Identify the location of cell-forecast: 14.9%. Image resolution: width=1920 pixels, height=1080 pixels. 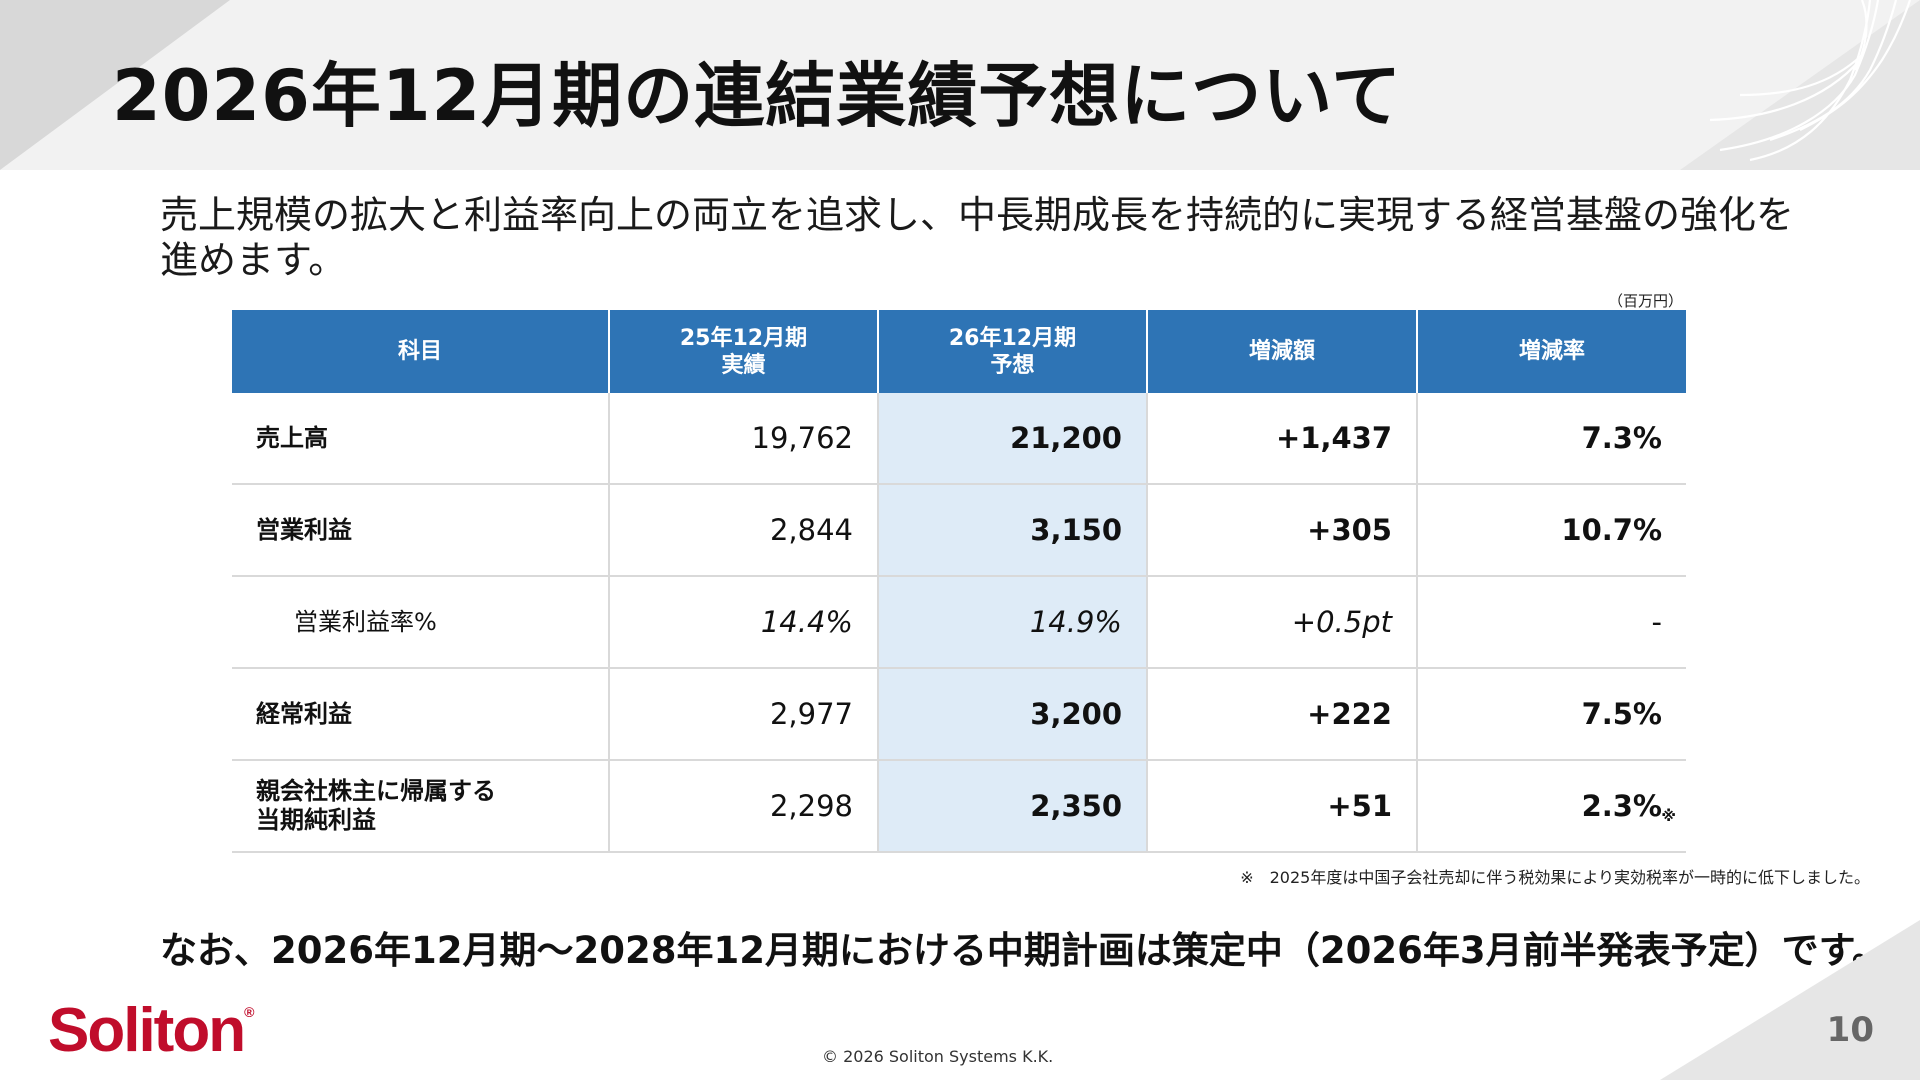
(1012, 622).